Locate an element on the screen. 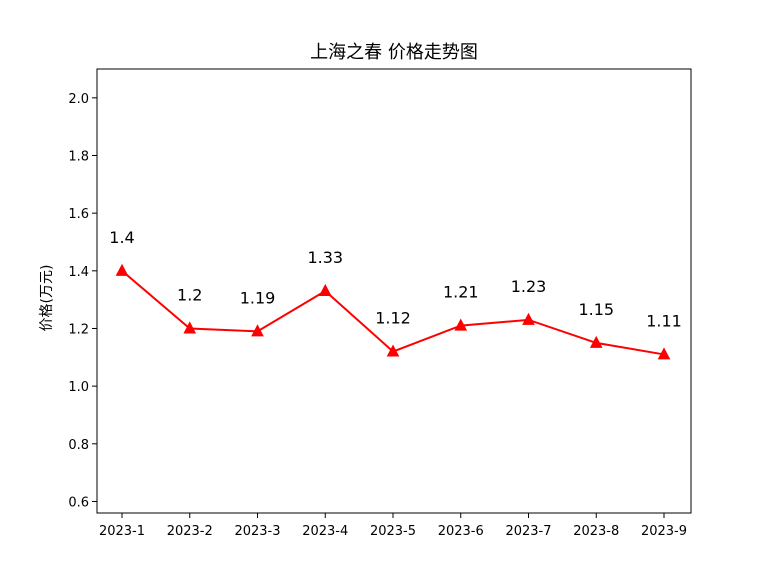 This screenshot has width=768, height=581. x-tick-label: 2023-3 is located at coordinates (257, 531).